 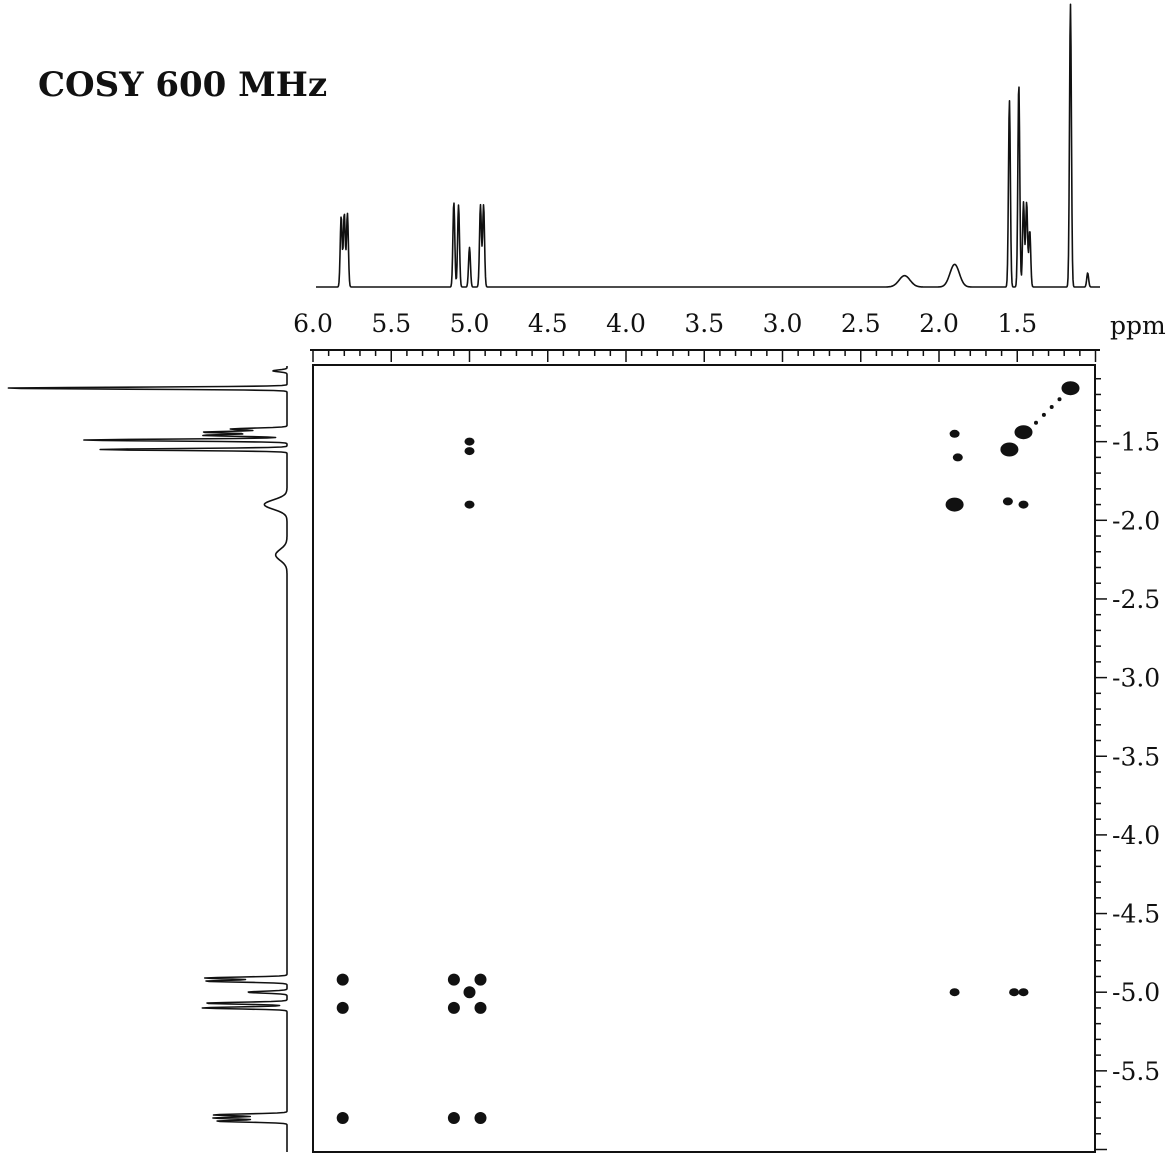 What do you see at coordinates (1136, 599) in the screenshot?
I see `y-tick-label: -2.5` at bounding box center [1136, 599].